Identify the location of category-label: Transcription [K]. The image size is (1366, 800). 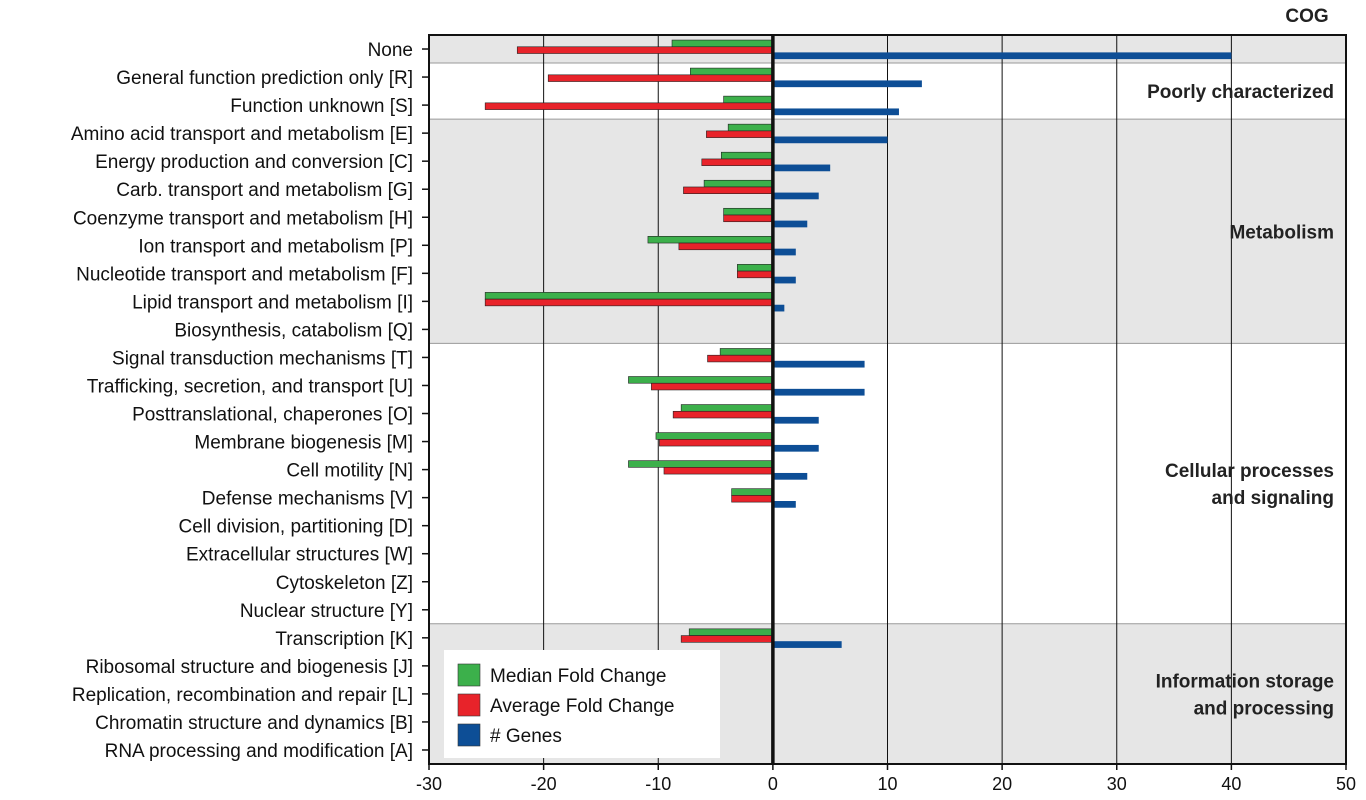
(344, 639).